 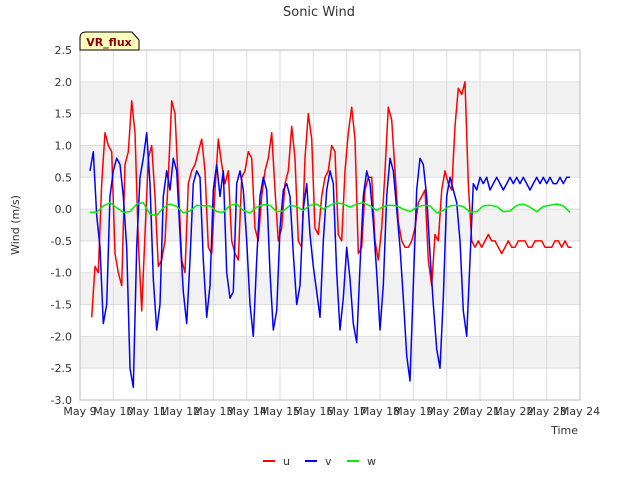 I want to click on y-axis-title: Wind (m/s), so click(x=15, y=225).